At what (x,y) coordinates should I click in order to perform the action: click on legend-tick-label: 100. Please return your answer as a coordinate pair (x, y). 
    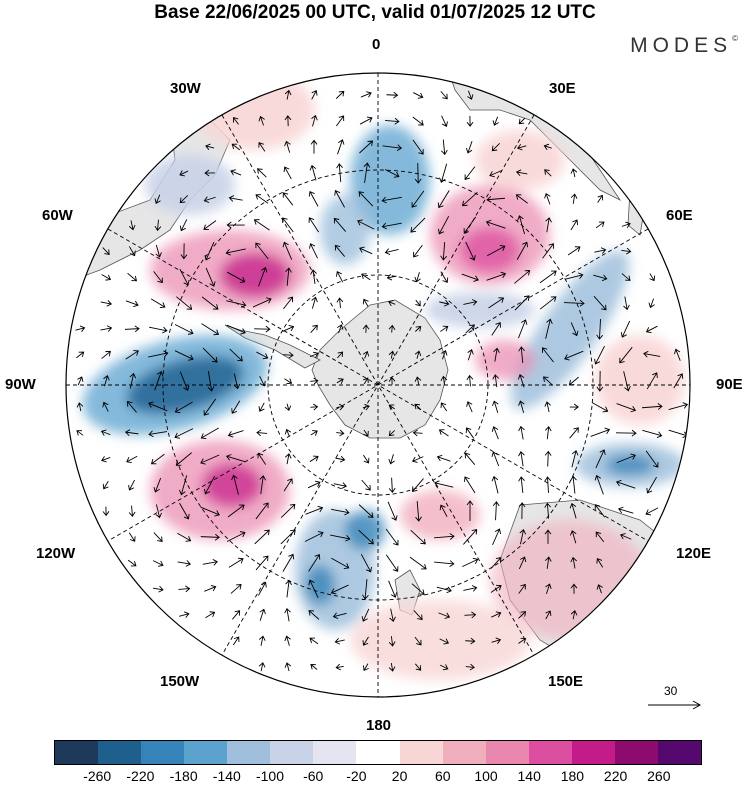
    Looking at the image, I should click on (486, 776).